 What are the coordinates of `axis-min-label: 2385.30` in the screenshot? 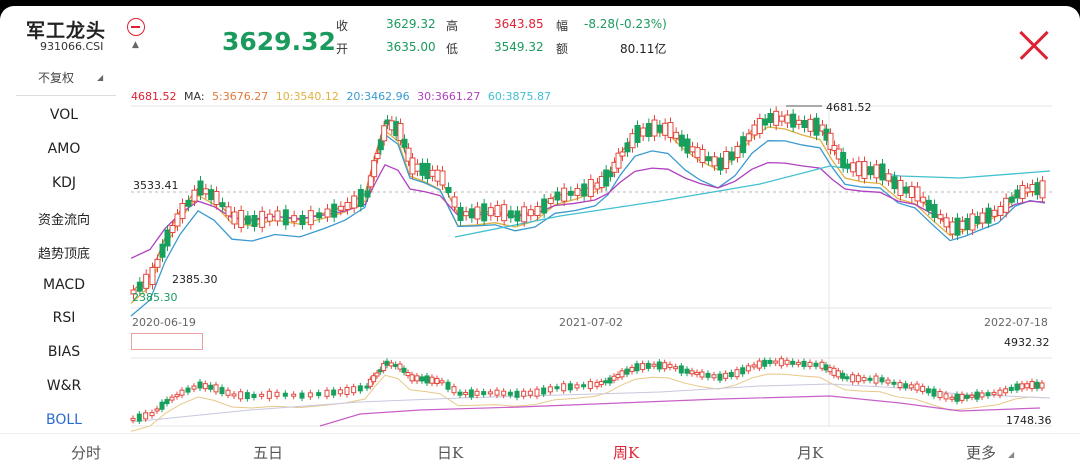 It's located at (155, 297).